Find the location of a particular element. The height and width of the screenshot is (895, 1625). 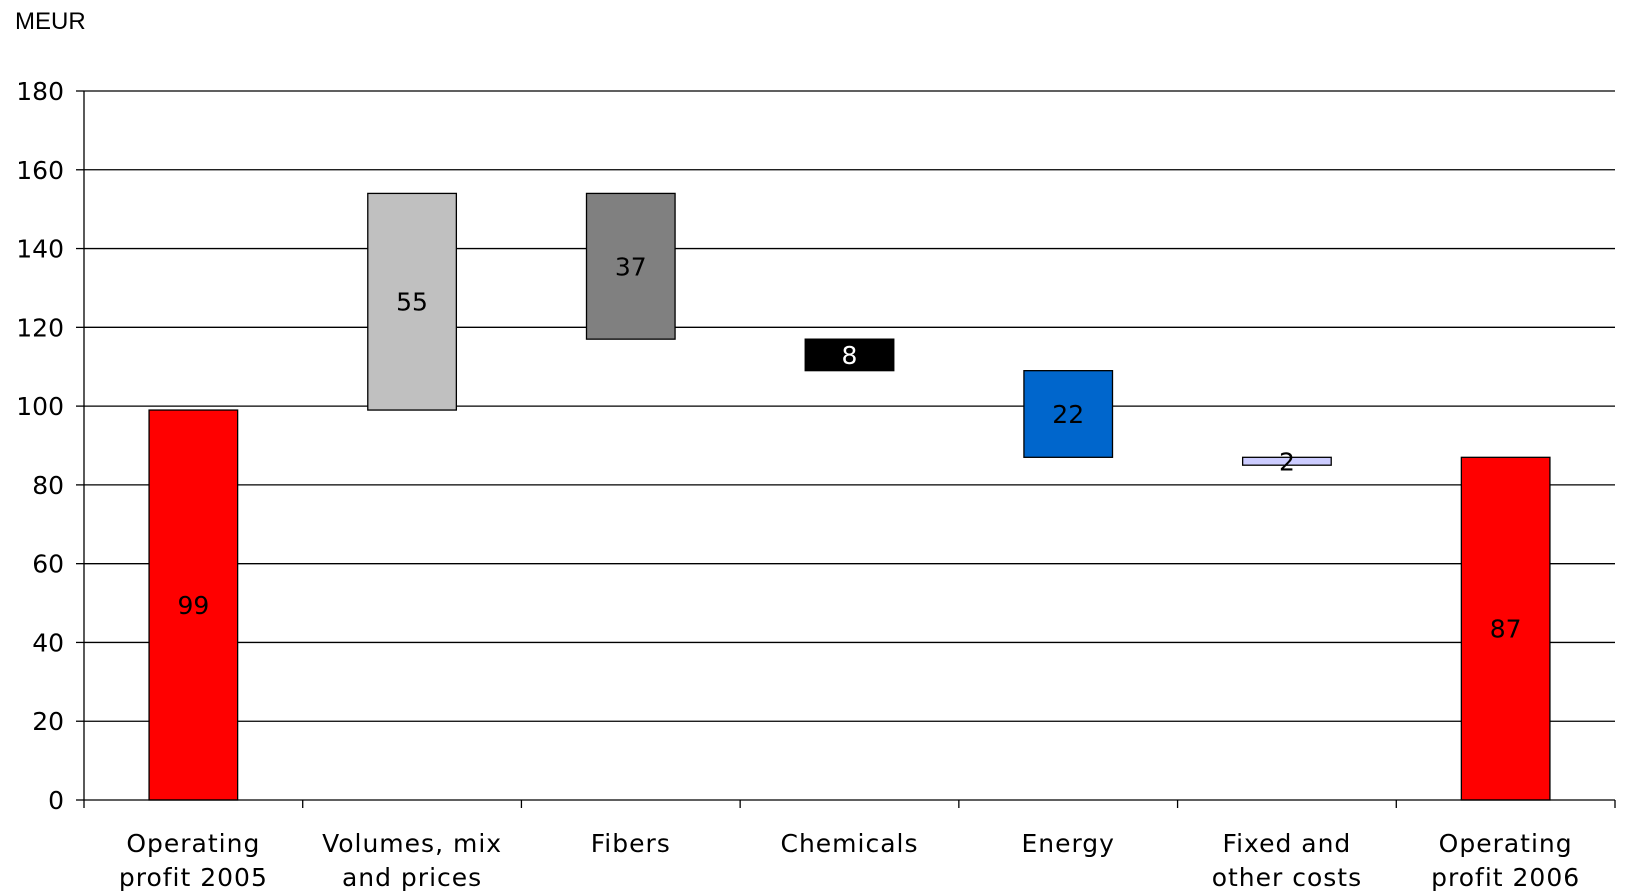

bar-value-label: 22 is located at coordinates (1068, 414).